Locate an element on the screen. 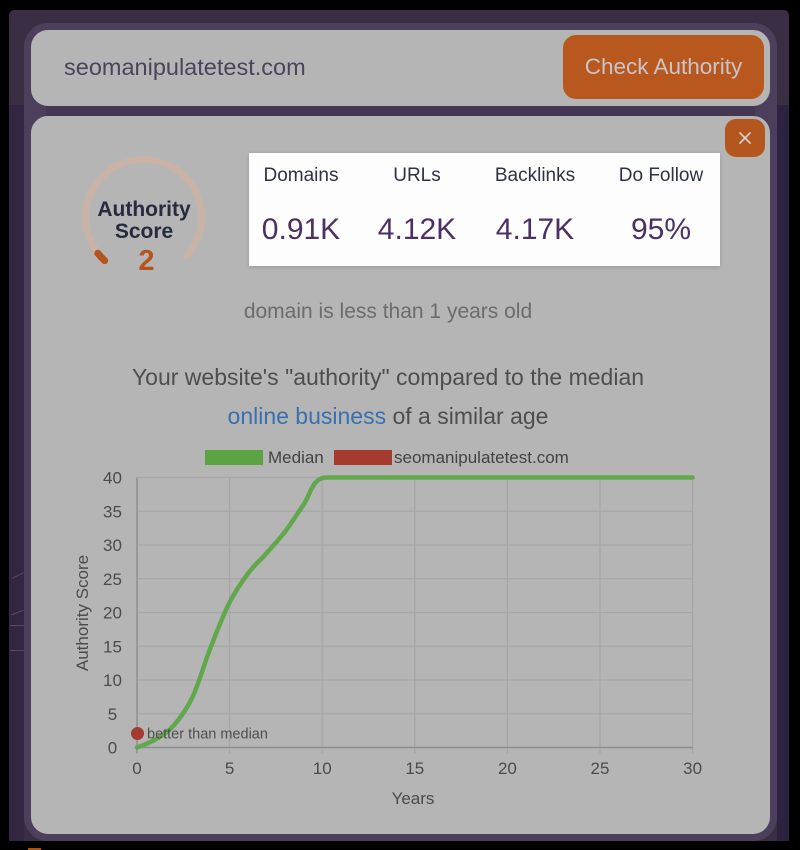 The image size is (800, 850). svg-text: better than median is located at coordinates (207, 735).